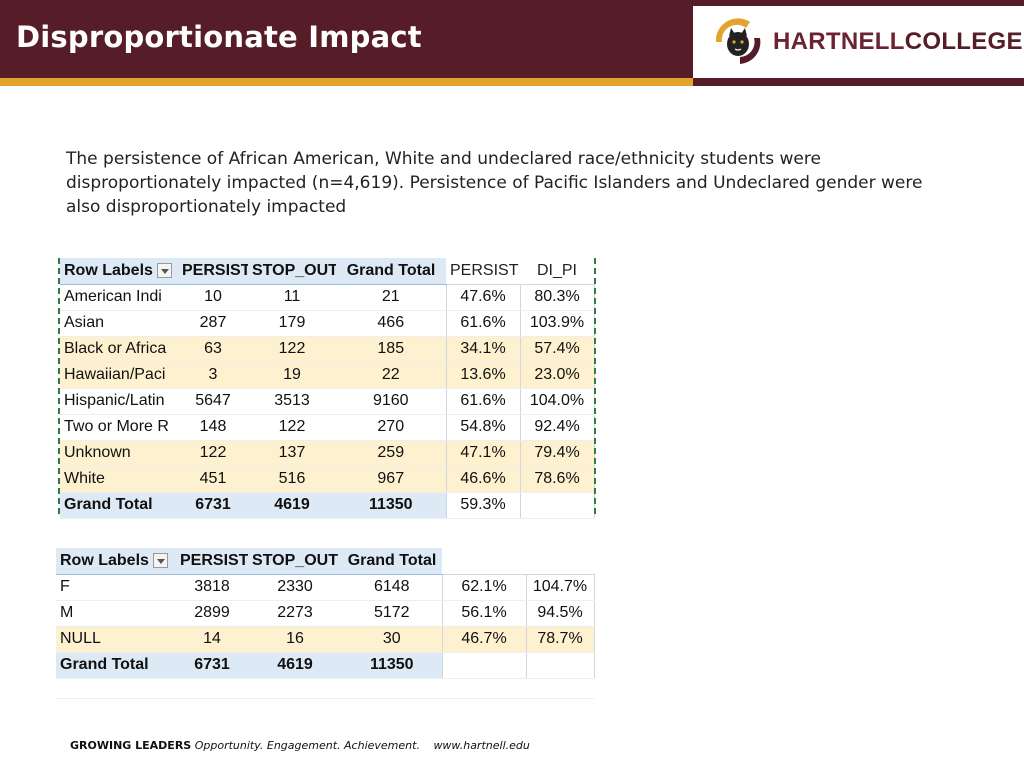 This screenshot has width=1024, height=768. I want to click on cell-grand-total: 466, so click(391, 323).